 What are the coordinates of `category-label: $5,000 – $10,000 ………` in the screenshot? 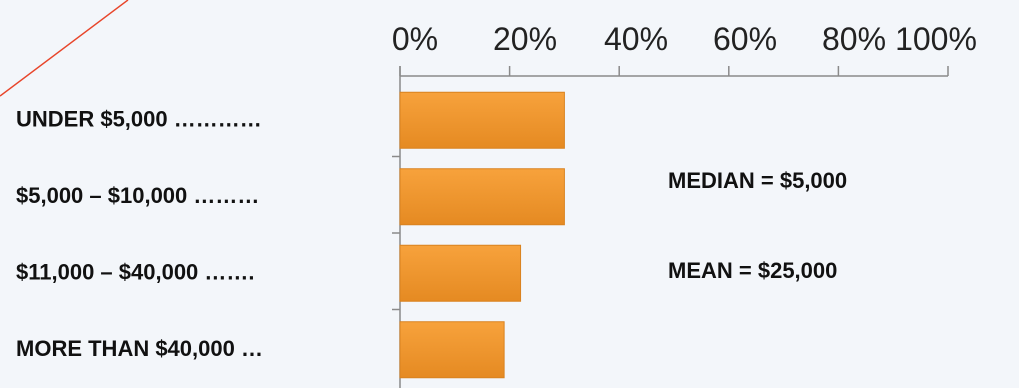 It's located at (137, 195).